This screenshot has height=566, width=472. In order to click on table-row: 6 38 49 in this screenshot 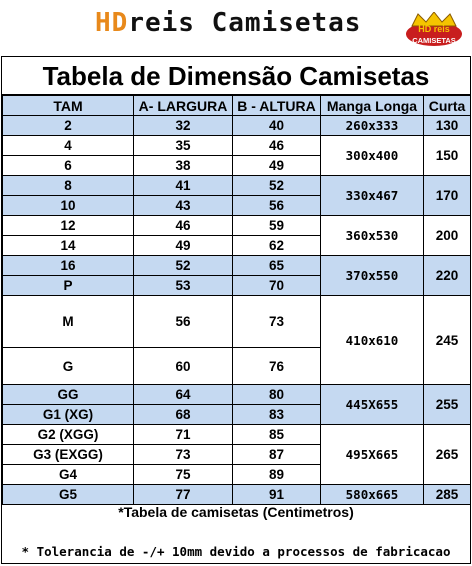, I will do `click(236, 165)`.